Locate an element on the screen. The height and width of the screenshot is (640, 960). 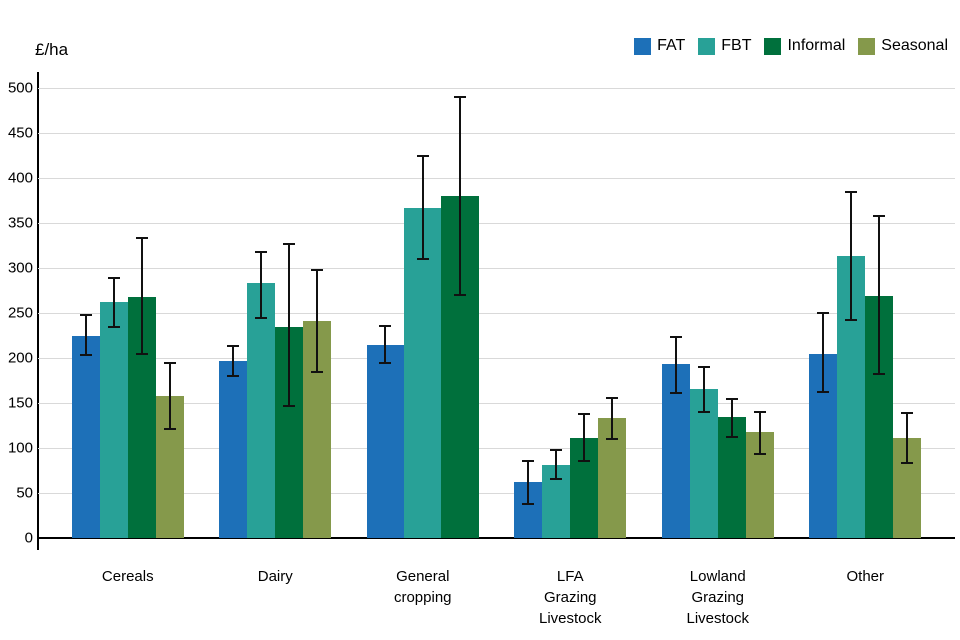
y-tick-label: 100 is located at coordinates (20, 448).